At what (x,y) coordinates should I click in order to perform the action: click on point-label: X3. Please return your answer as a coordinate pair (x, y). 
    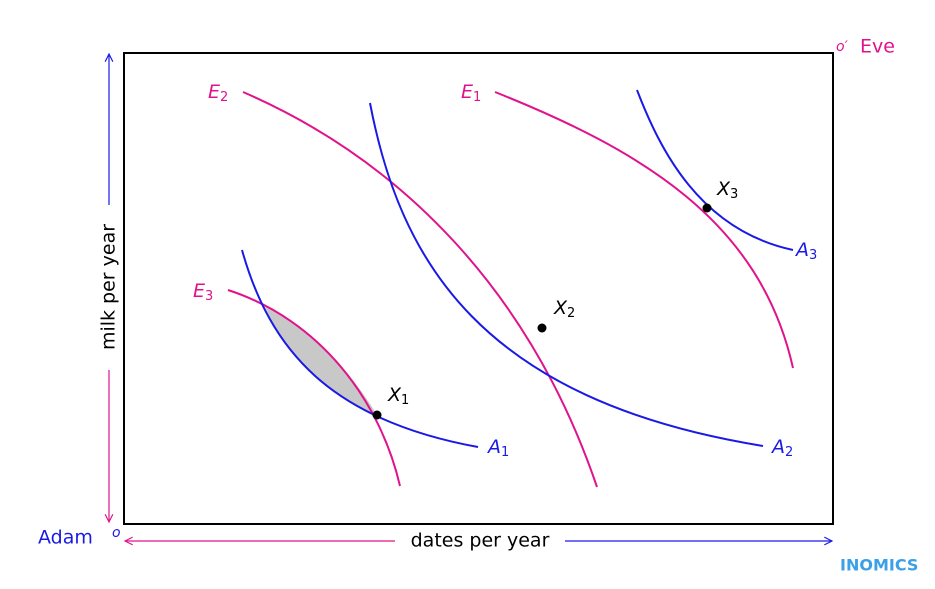
    Looking at the image, I should click on (727, 190).